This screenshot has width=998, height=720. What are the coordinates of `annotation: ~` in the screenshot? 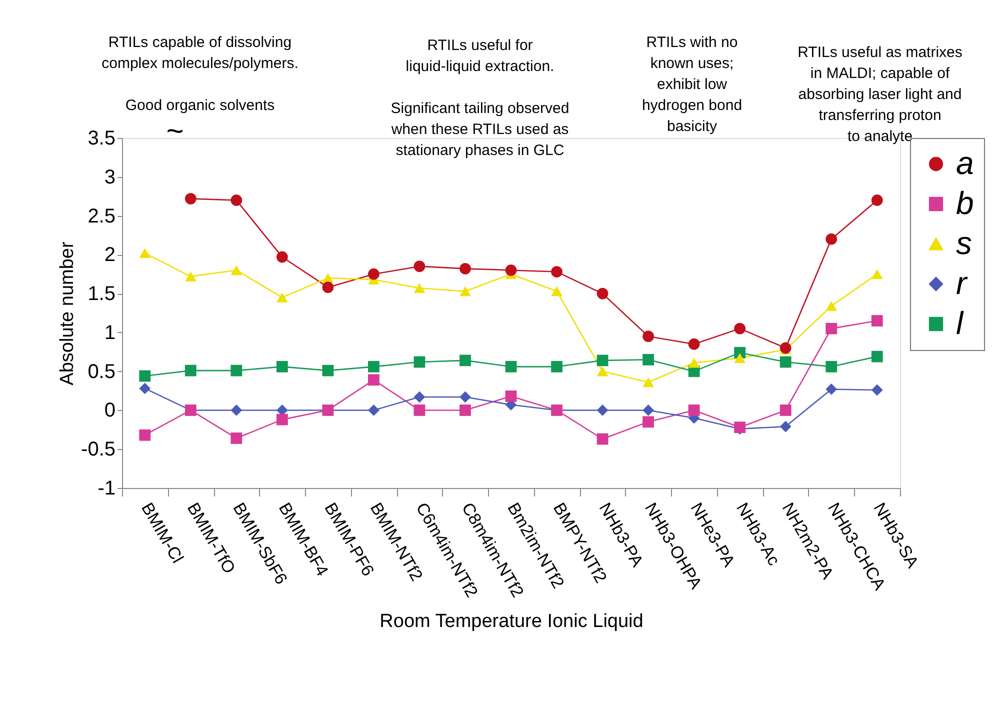 It's located at (175, 131).